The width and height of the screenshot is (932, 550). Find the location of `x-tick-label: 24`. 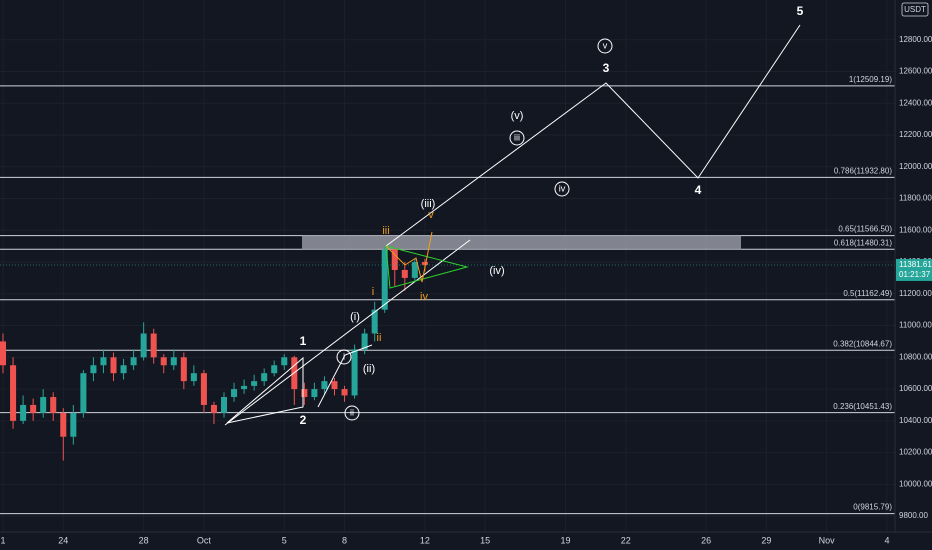

x-tick-label: 24 is located at coordinates (63, 540).